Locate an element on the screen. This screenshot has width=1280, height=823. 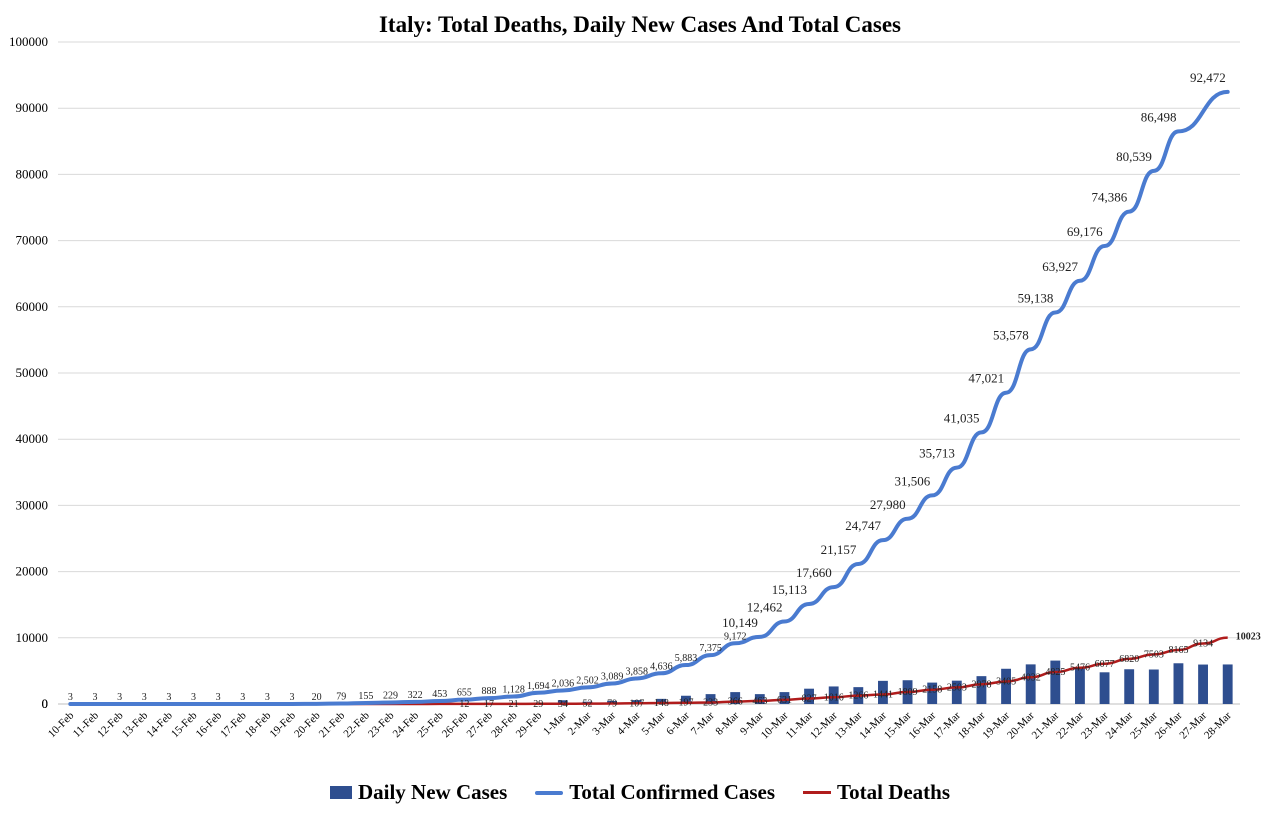
legend-swatch-red-line is located at coordinates (817, 792).